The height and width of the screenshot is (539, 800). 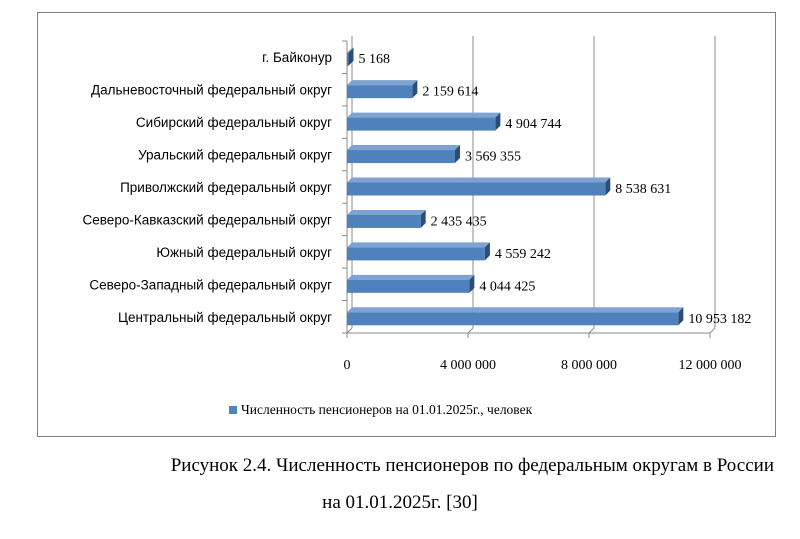 I want to click on data-label: 4 044 425, so click(x=507, y=286).